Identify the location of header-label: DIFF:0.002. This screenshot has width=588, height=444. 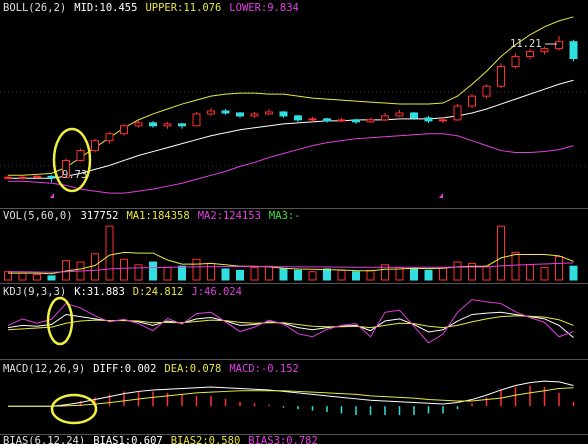
(124, 369).